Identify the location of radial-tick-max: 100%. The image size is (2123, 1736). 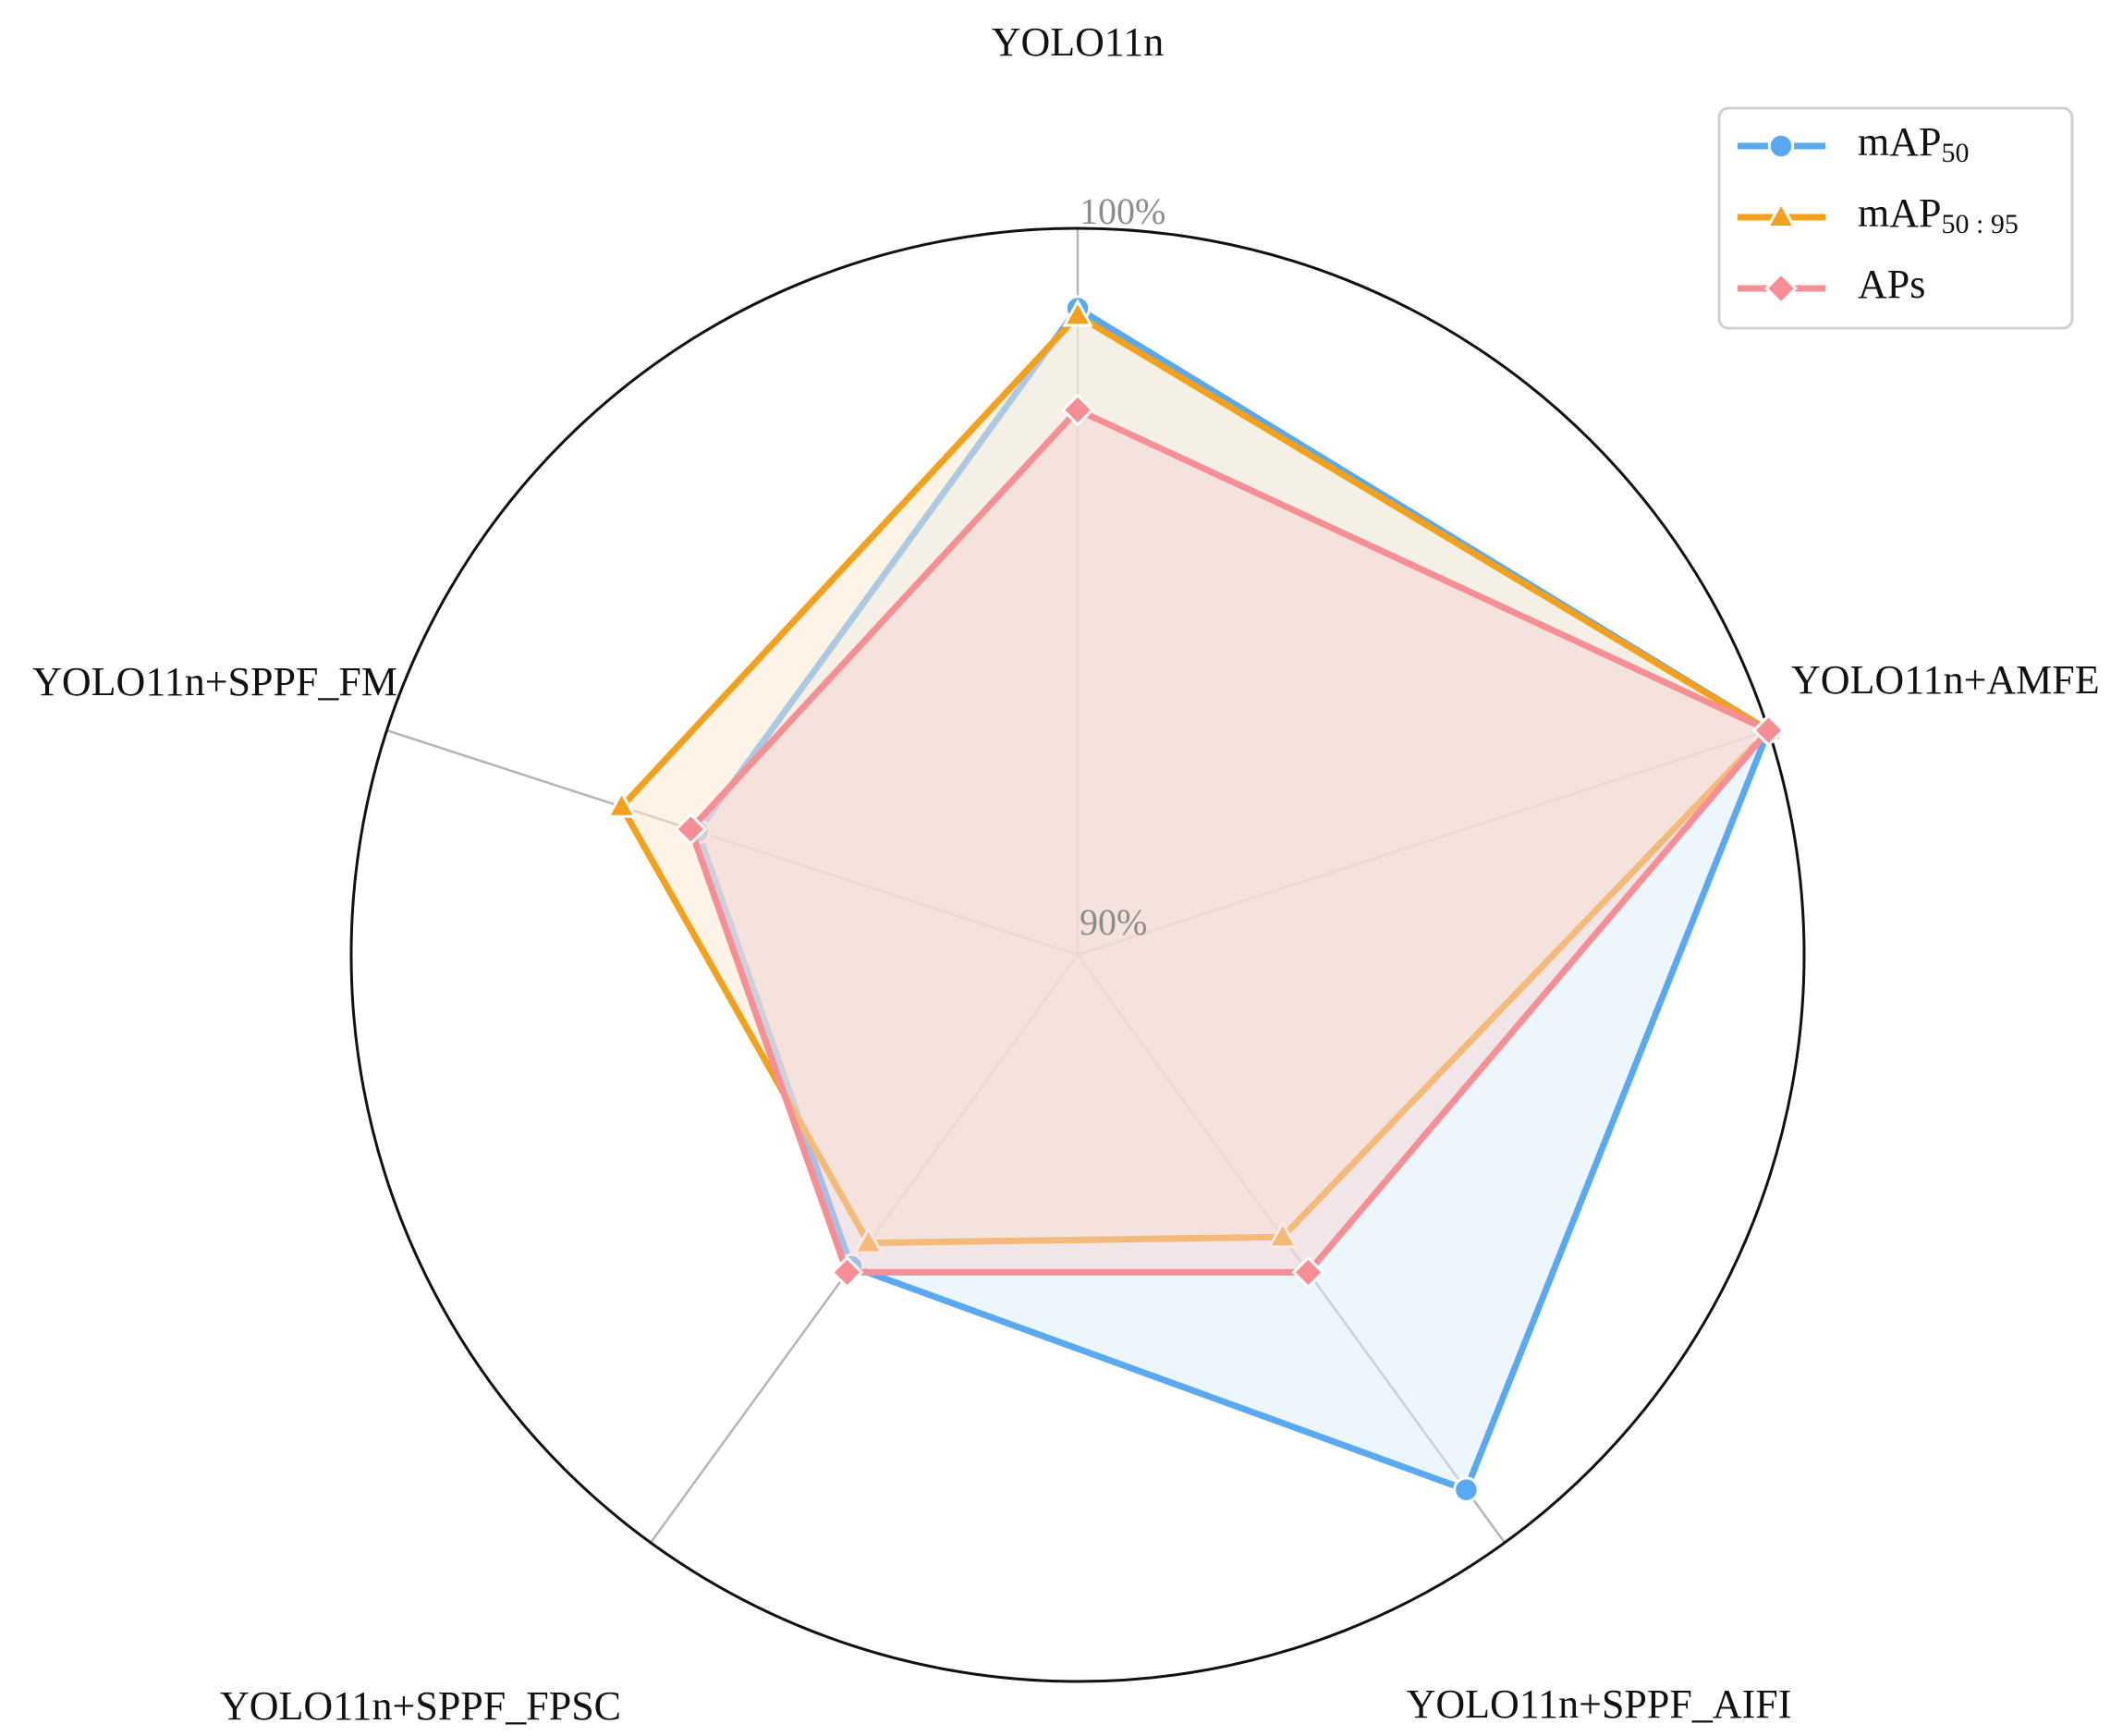
(1122, 211).